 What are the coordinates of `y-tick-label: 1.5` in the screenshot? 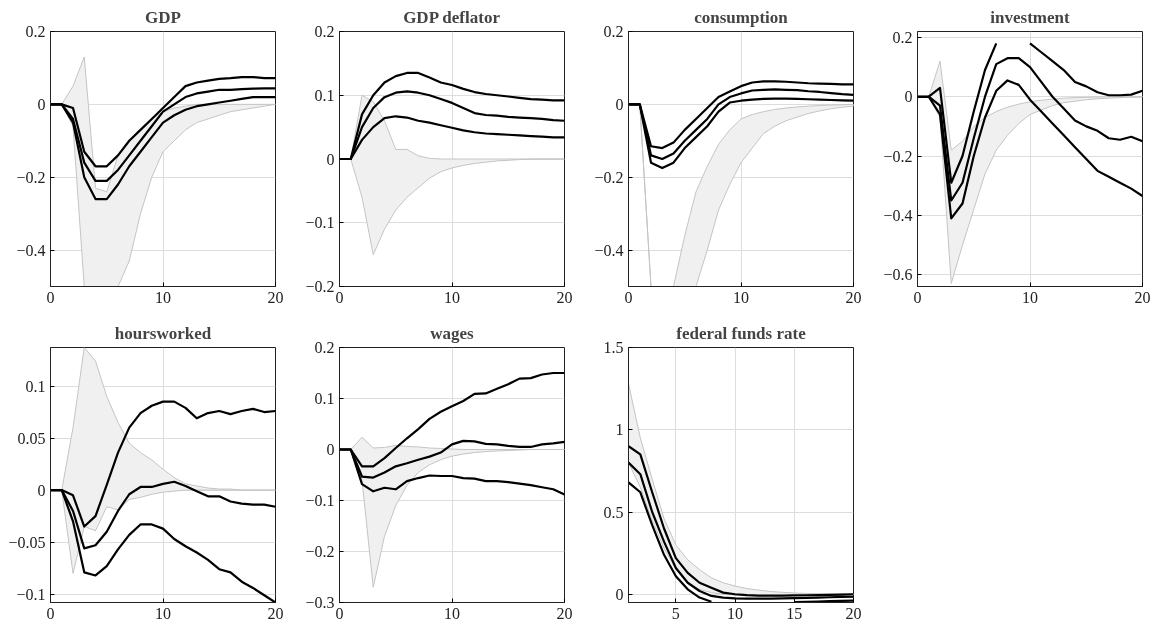 It's located at (613, 347).